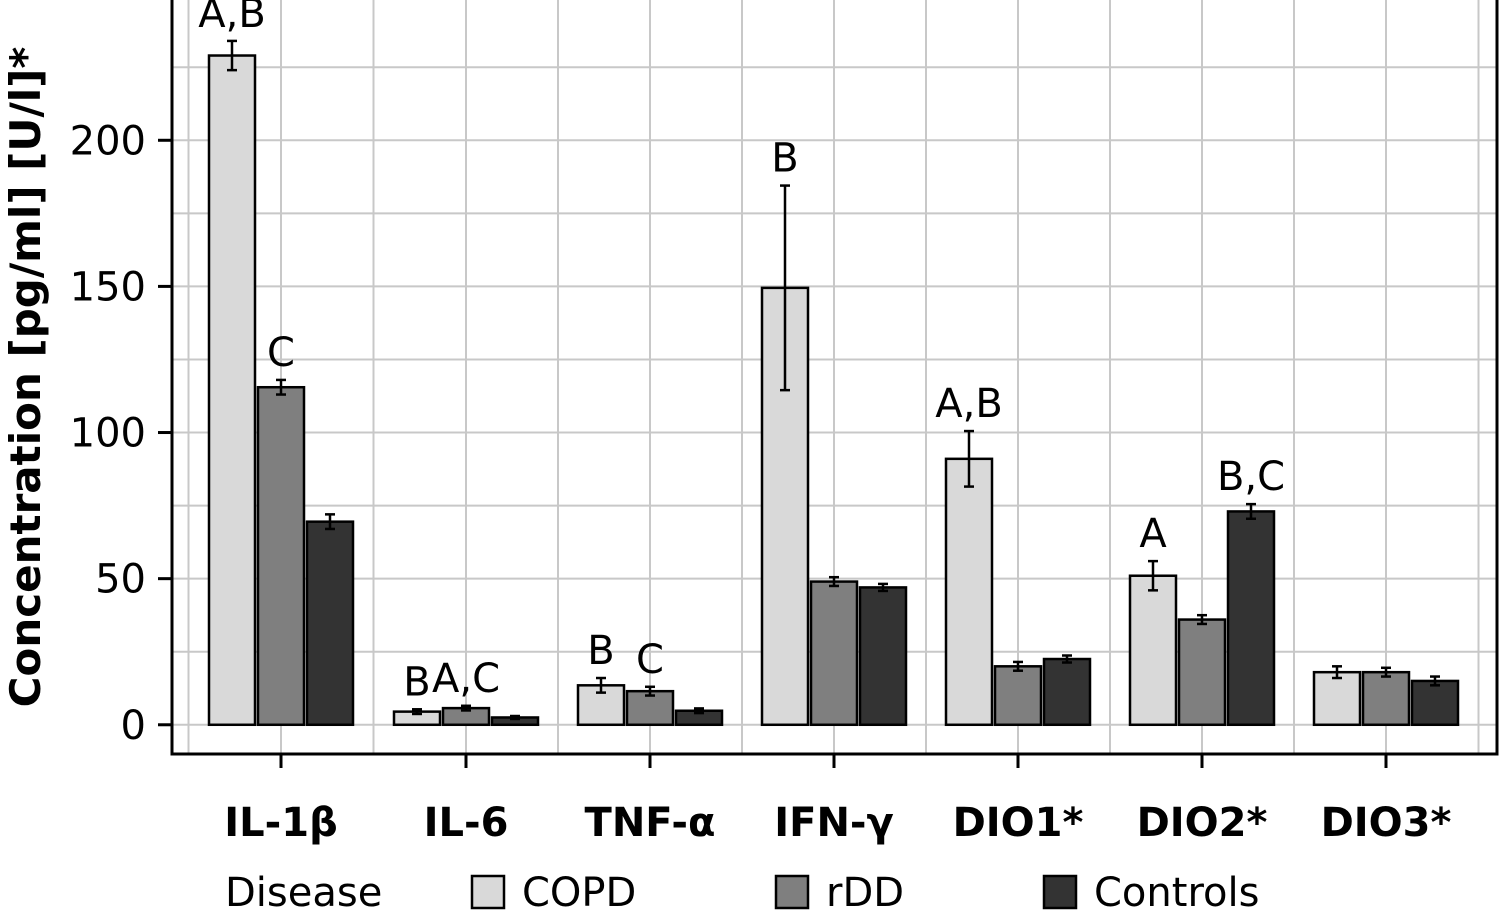 The image size is (1500, 918). I want to click on significance-label: A,C, so click(466, 679).